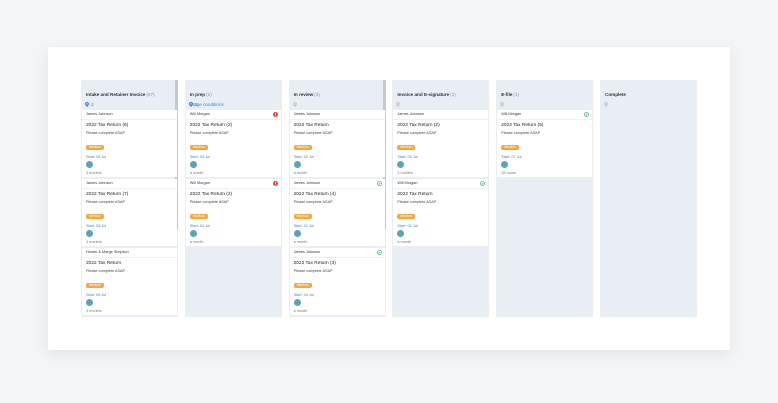 The height and width of the screenshot is (403, 778). What do you see at coordinates (314, 194) in the screenshot?
I see `task-title: 2022 Tax Return (4)` at bounding box center [314, 194].